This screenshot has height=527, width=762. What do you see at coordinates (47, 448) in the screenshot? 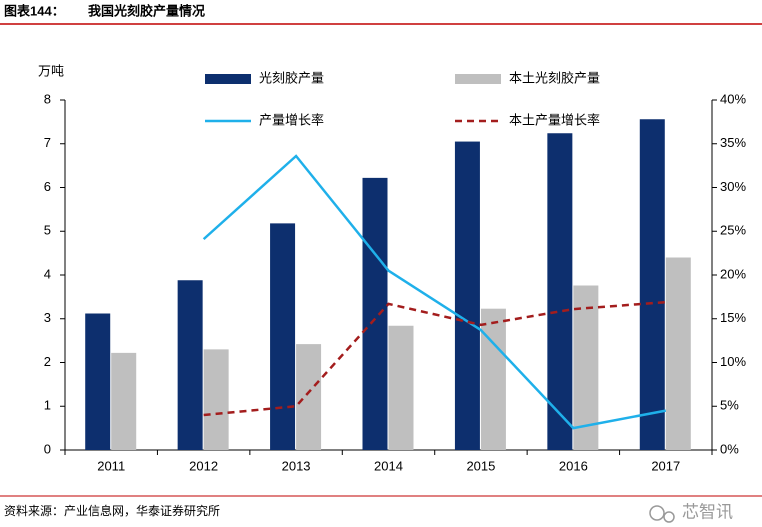
I see `y-tick-label: 0` at bounding box center [47, 448].